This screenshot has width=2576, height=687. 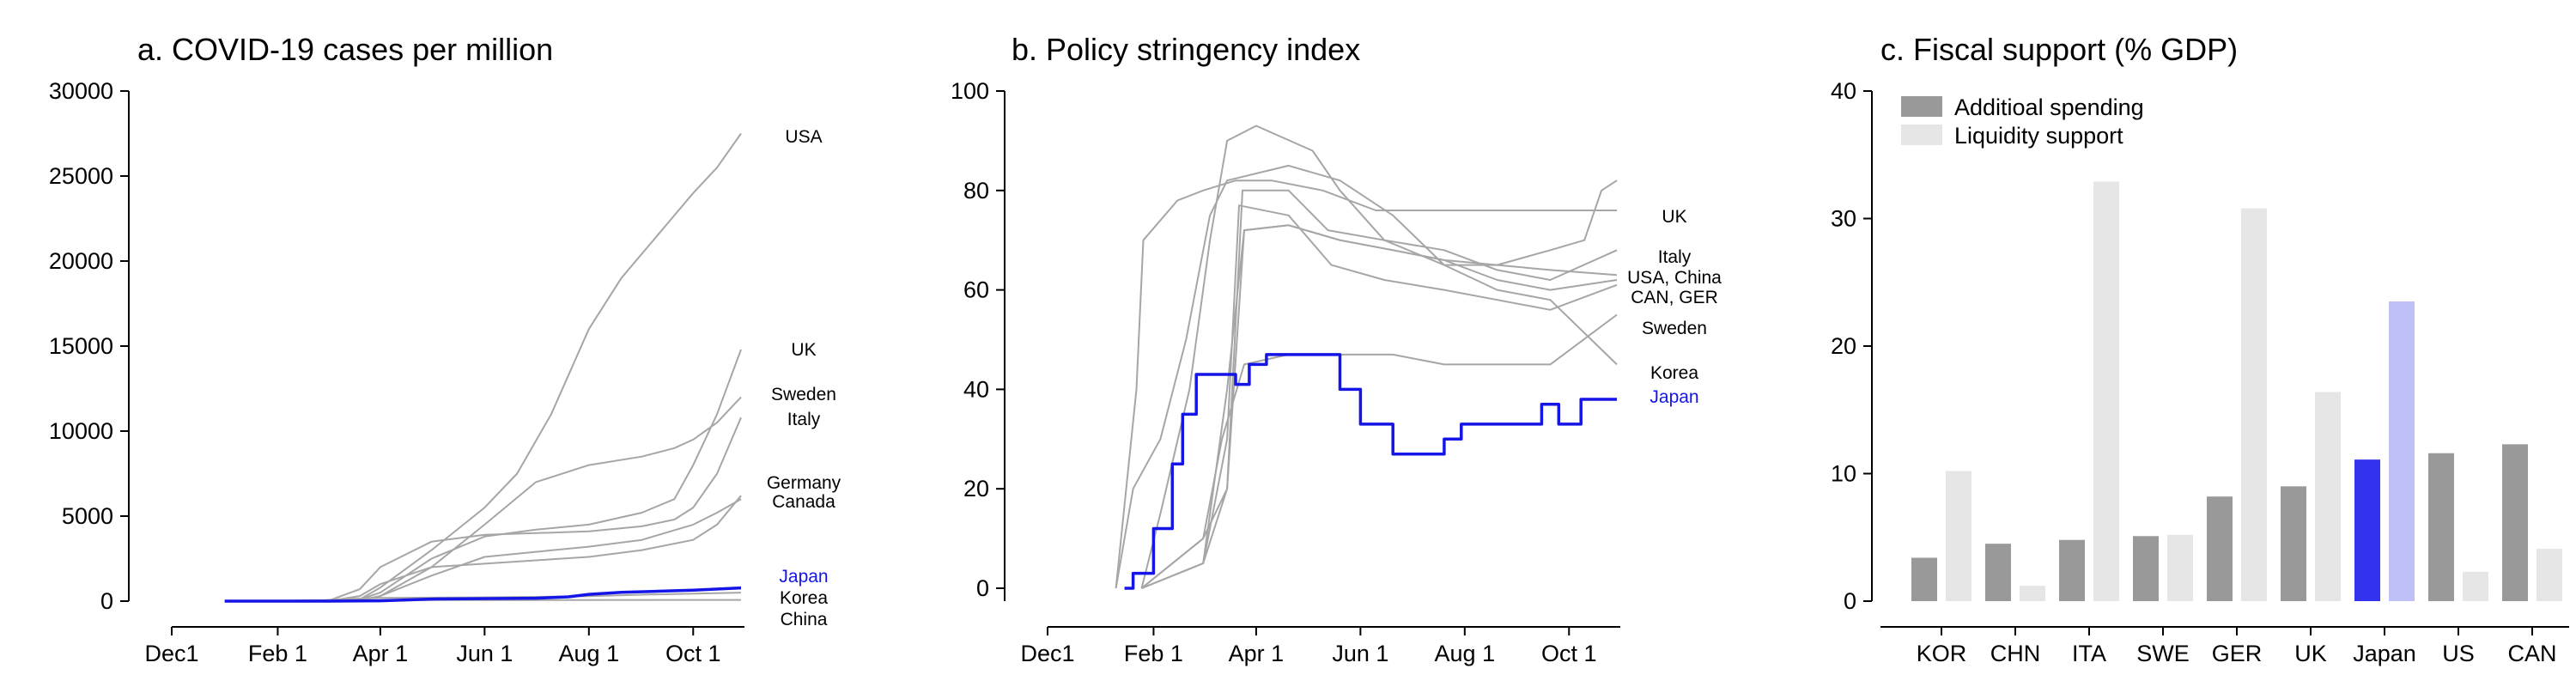 What do you see at coordinates (2016, 653) in the screenshot?
I see `x-tick-label-chn: CHN` at bounding box center [2016, 653].